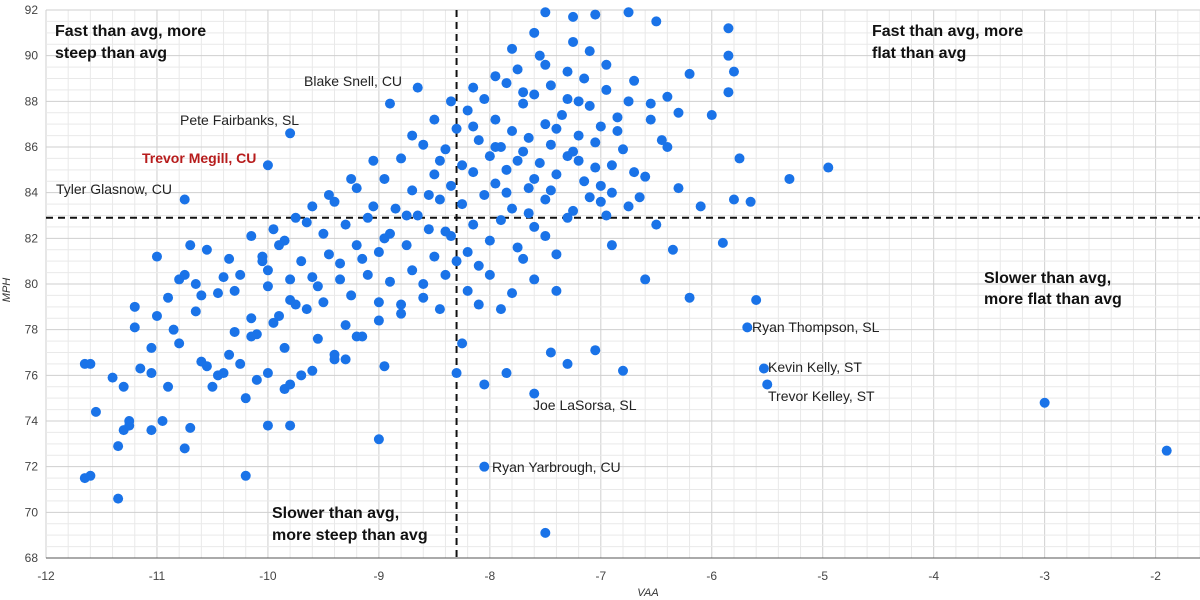 Image resolution: width=1200 pixels, height=600 pixels. I want to click on x-tick-label: -10, so click(268, 576).